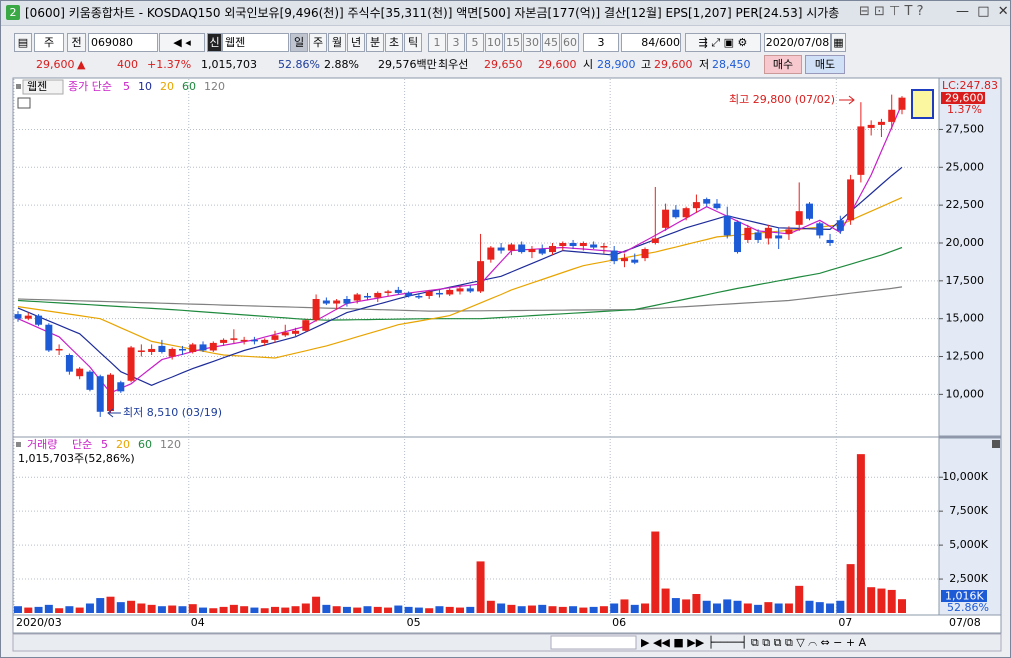 This screenshot has height=658, width=1011. What do you see at coordinates (570, 42) in the screenshot?
I see `interval-button: 60` at bounding box center [570, 42].